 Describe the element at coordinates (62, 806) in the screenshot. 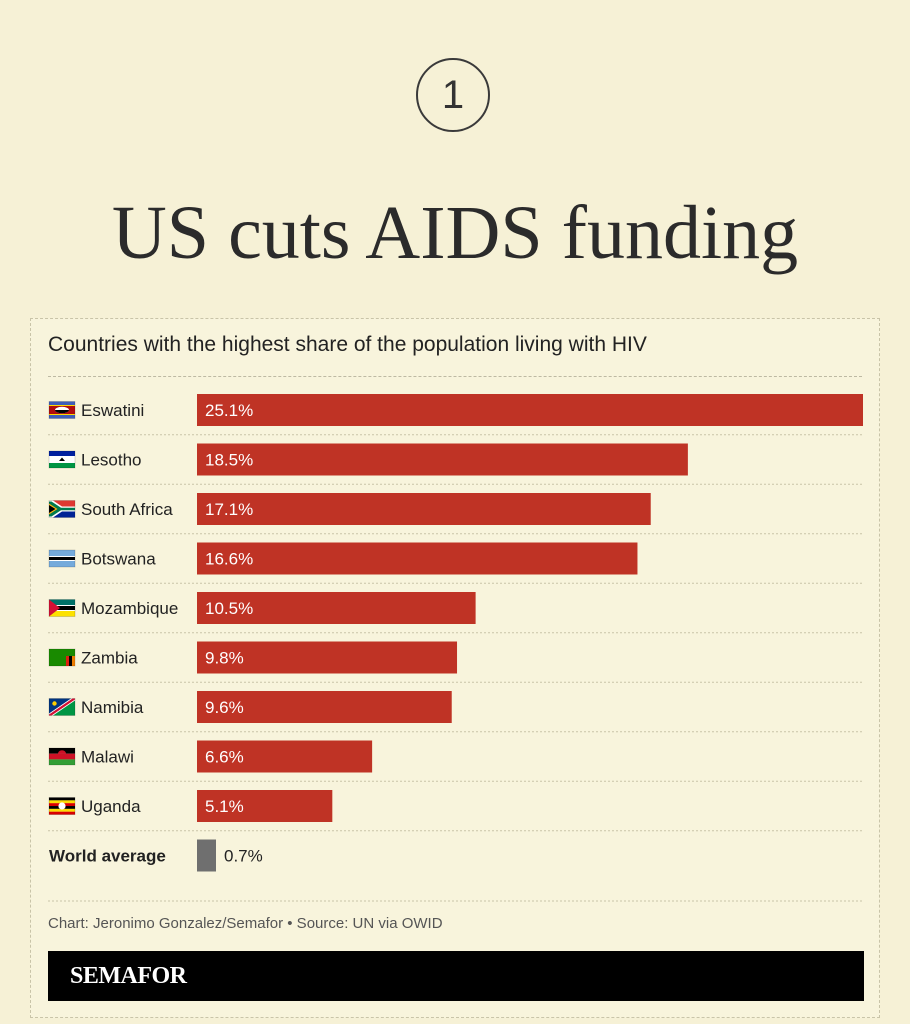

I see `uganda-flag-icon` at that location.